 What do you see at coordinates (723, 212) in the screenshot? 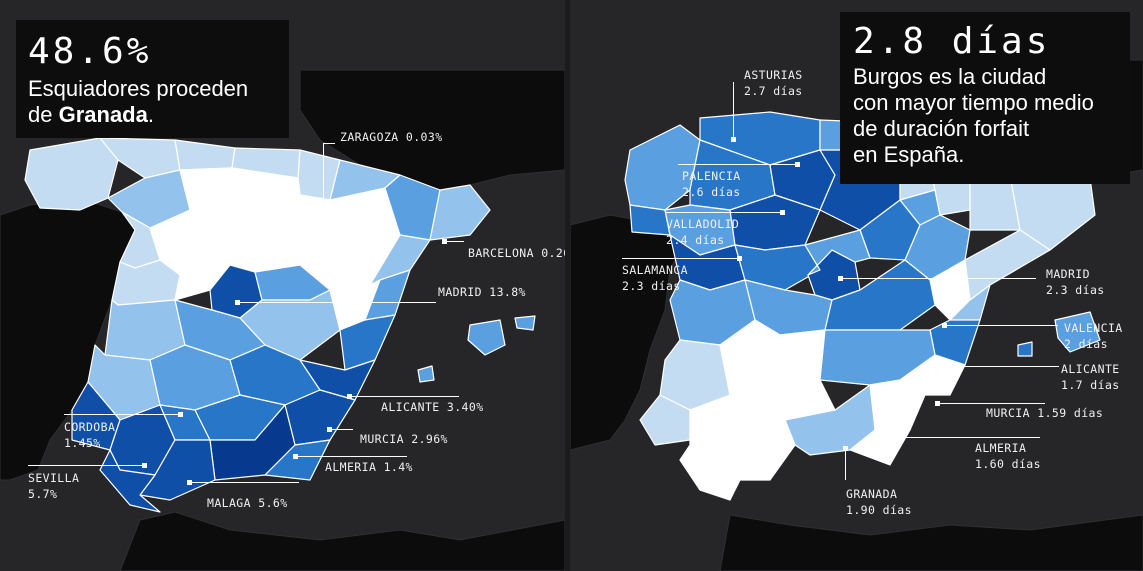
I see `valladolid-leader` at bounding box center [723, 212].